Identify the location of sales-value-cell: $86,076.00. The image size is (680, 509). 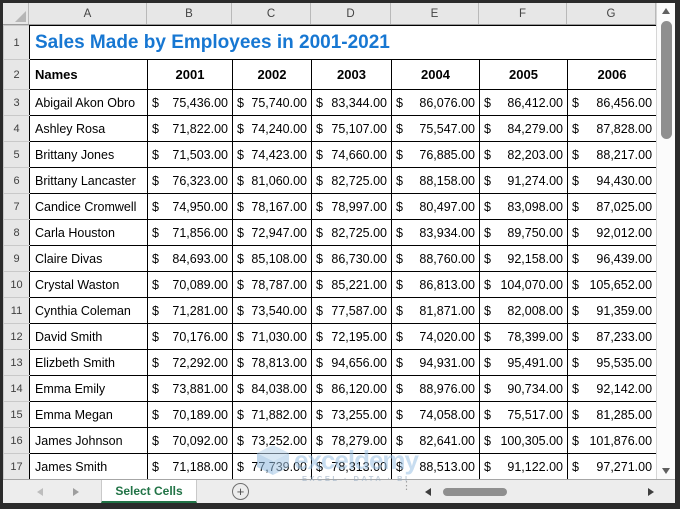
(435, 102).